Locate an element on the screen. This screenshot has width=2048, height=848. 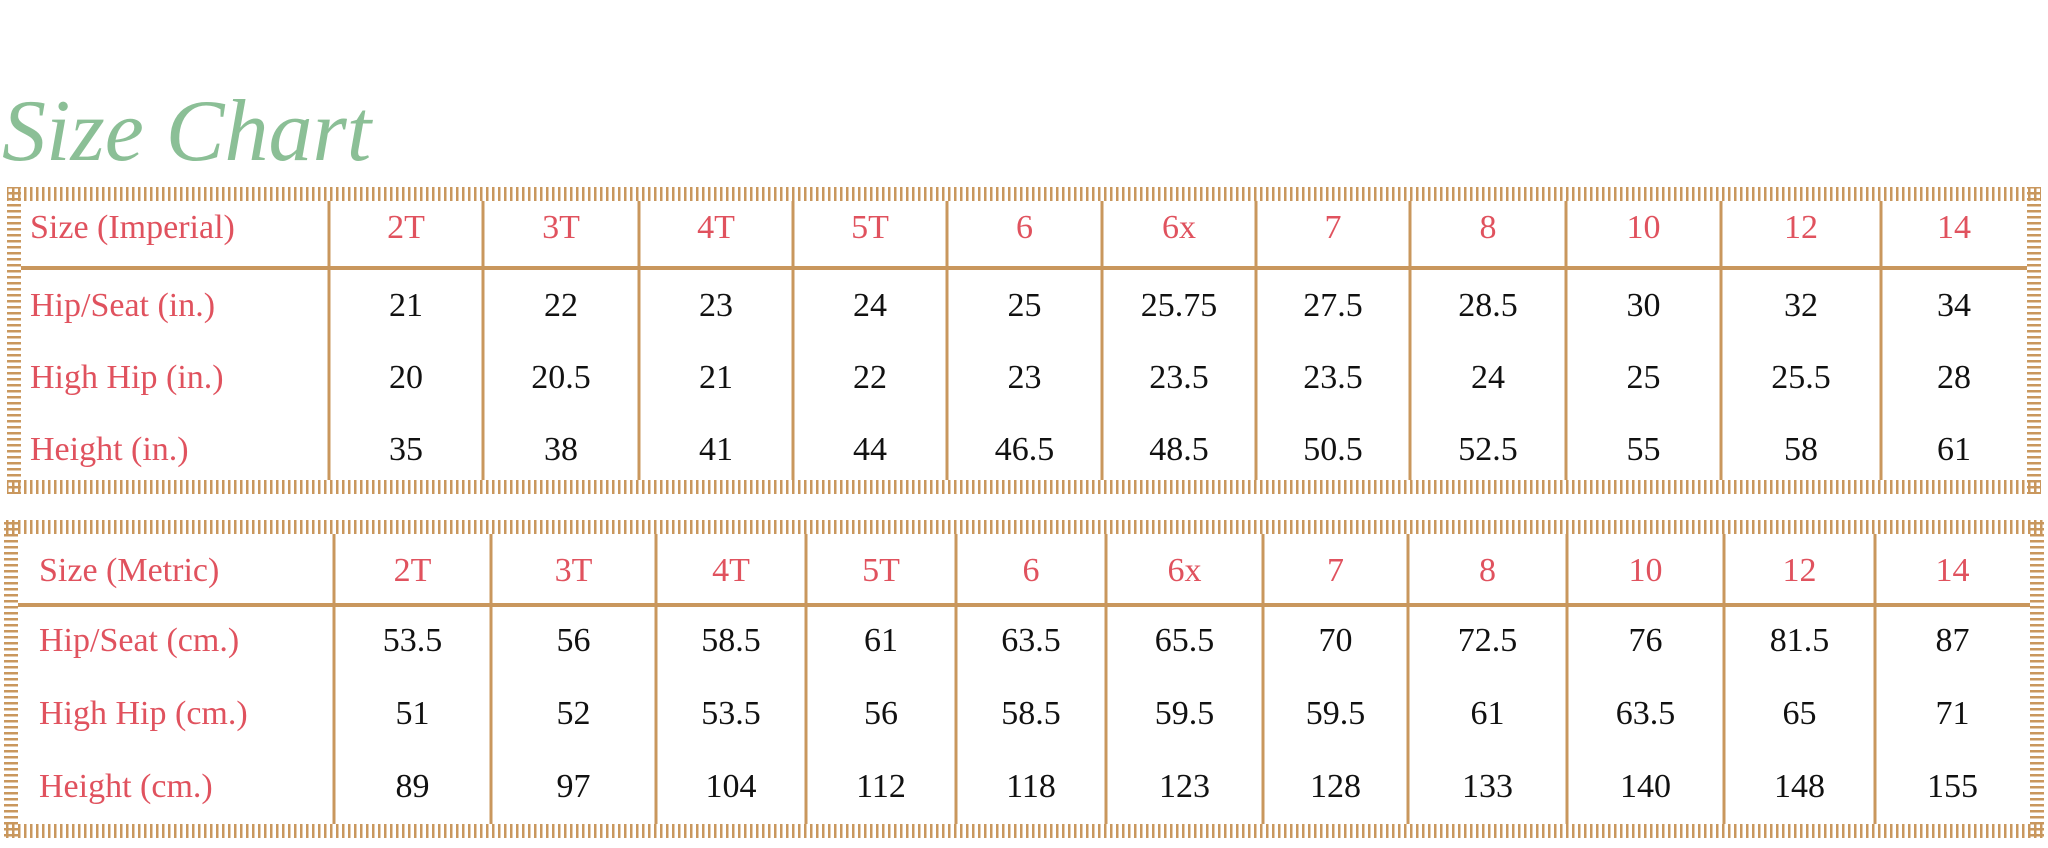
cell-value: 72.5 is located at coordinates (1488, 640).